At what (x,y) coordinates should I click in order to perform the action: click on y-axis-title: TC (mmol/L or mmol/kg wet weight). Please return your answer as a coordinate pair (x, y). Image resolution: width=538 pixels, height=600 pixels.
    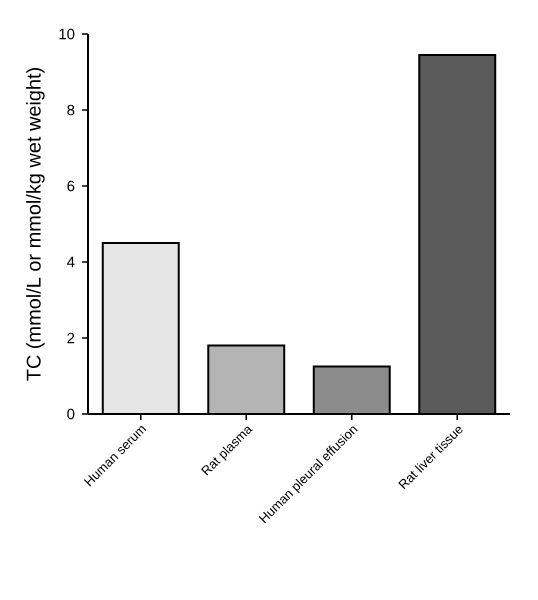
    Looking at the image, I should click on (35, 224).